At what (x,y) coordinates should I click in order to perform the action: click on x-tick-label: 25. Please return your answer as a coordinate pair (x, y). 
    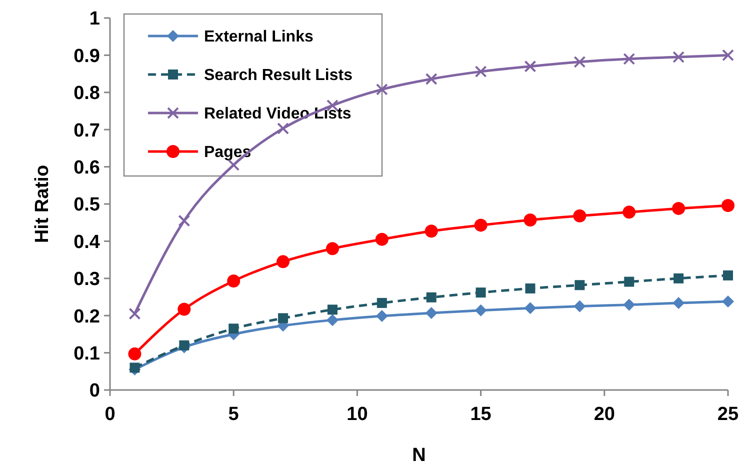
    Looking at the image, I should click on (728, 414).